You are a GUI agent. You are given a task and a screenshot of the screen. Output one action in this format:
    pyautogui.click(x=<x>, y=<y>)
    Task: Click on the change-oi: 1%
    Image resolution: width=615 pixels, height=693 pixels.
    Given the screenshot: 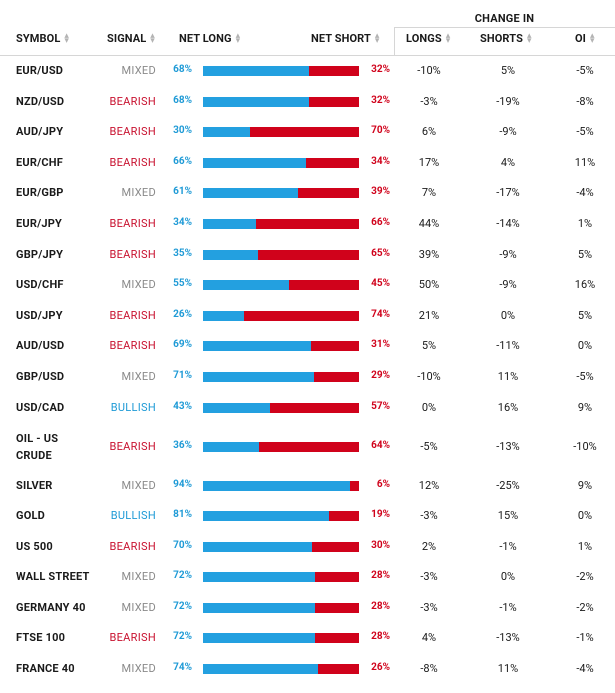 What is the action you would take?
    pyautogui.click(x=585, y=223)
    